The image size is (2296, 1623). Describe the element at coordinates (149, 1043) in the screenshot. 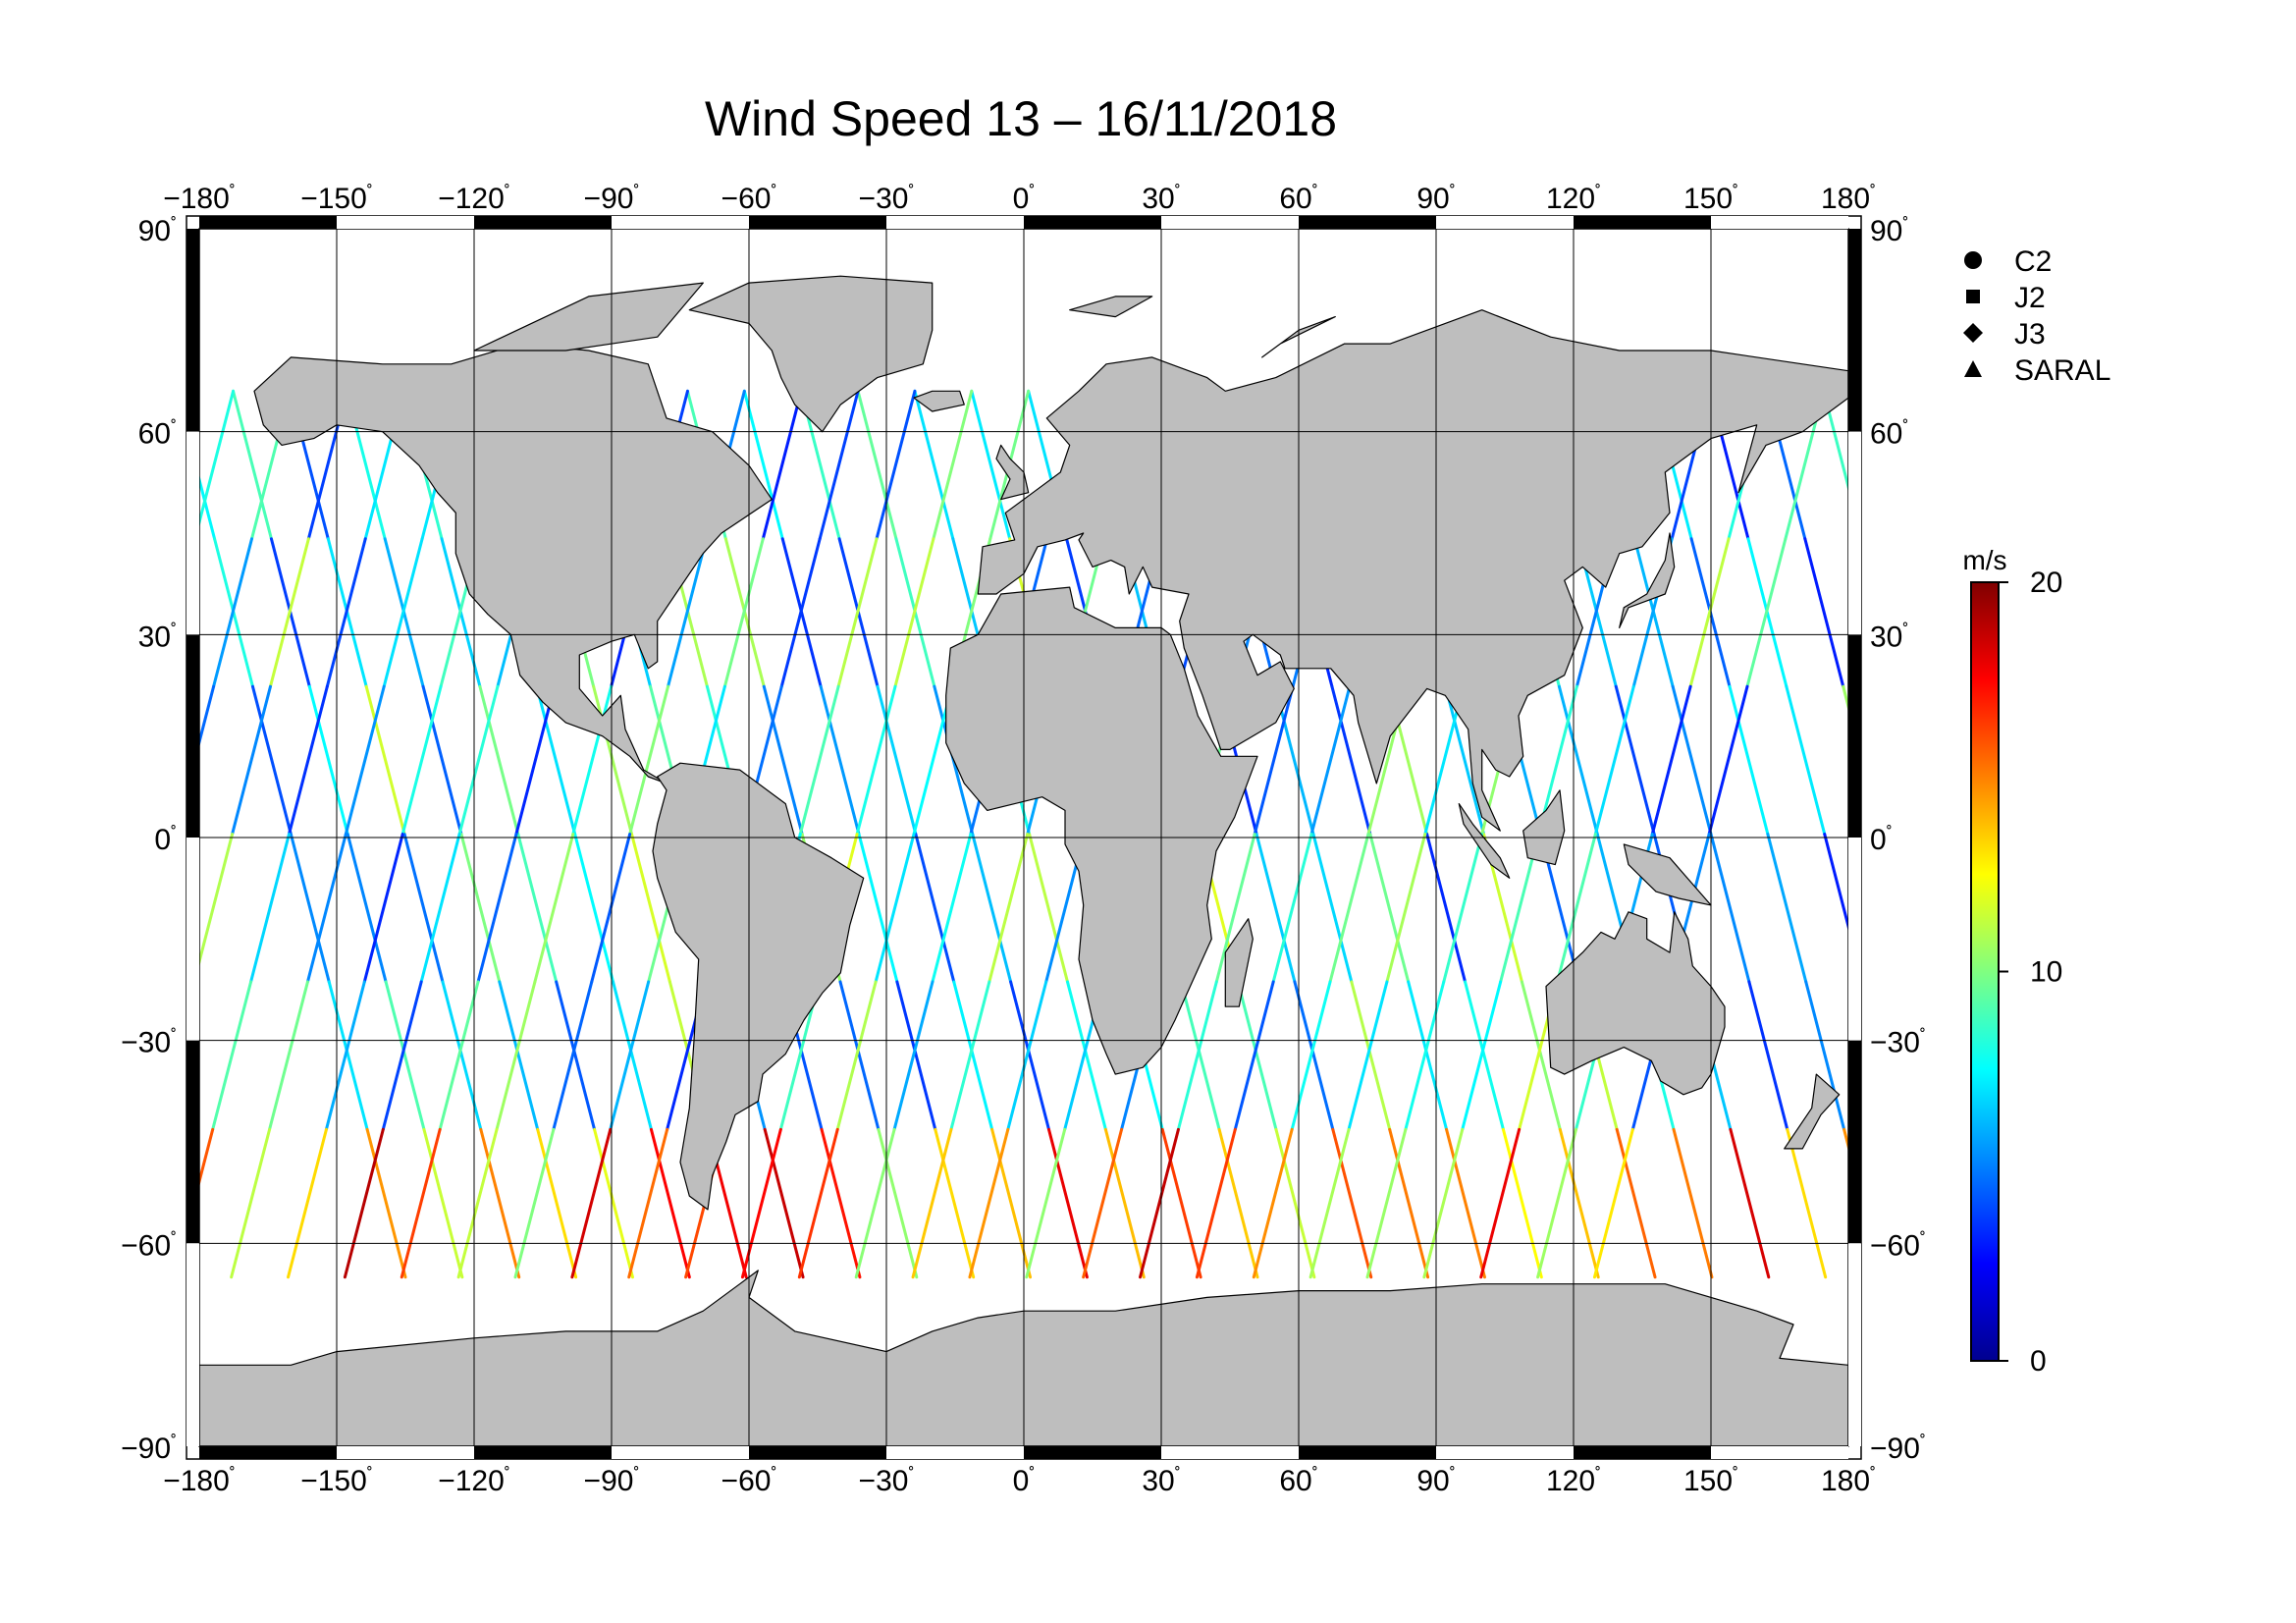

I see `lat-tick-label-left: −30˚` at that location.